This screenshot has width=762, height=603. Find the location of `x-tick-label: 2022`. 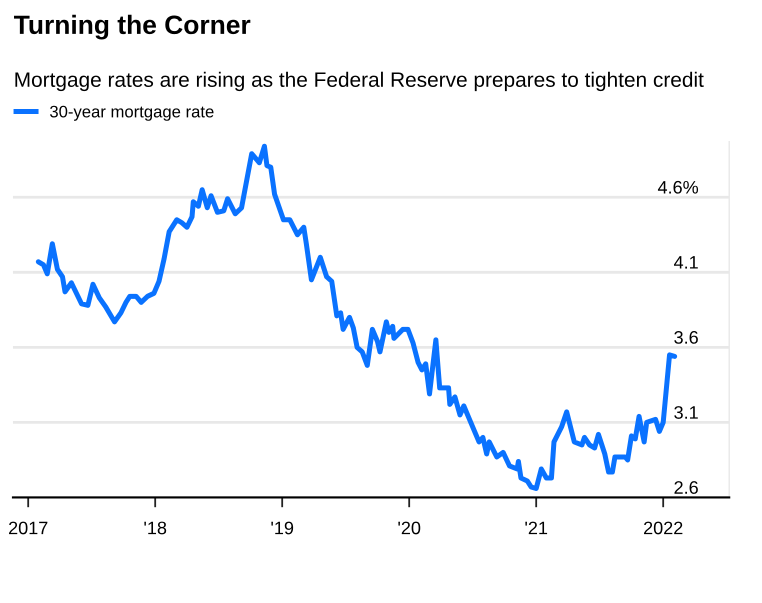

x-tick-label: 2022 is located at coordinates (663, 528).